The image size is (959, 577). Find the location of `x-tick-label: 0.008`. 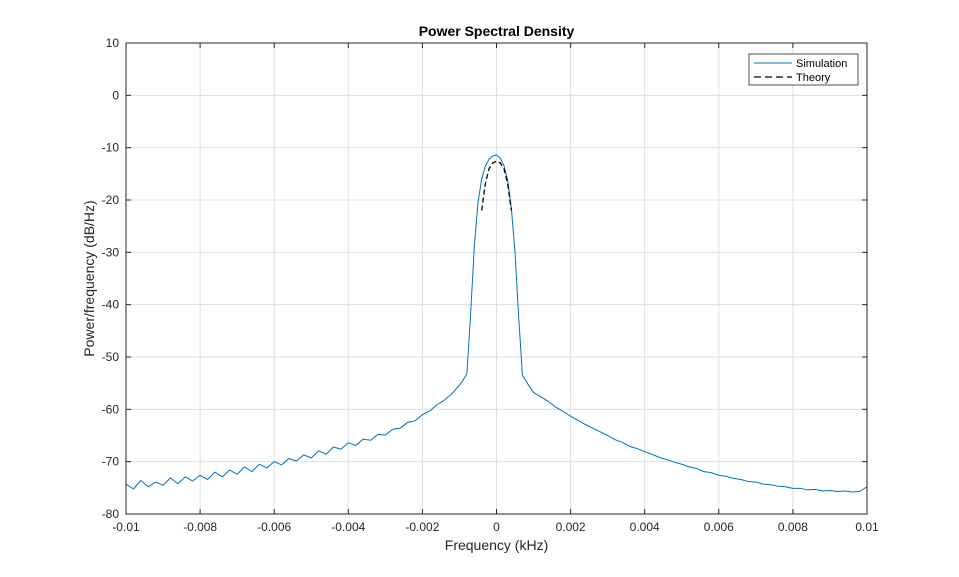

x-tick-label: 0.008 is located at coordinates (793, 527).